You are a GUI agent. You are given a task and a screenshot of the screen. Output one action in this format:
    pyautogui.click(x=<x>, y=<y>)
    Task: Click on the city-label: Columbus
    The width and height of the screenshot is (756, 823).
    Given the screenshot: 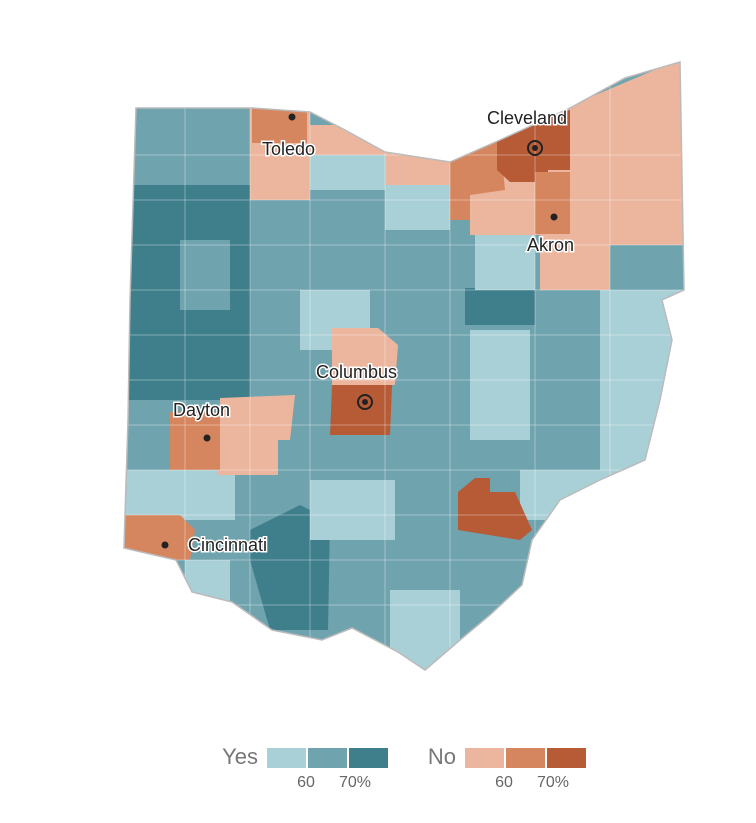 What is the action you would take?
    pyautogui.click(x=356, y=372)
    